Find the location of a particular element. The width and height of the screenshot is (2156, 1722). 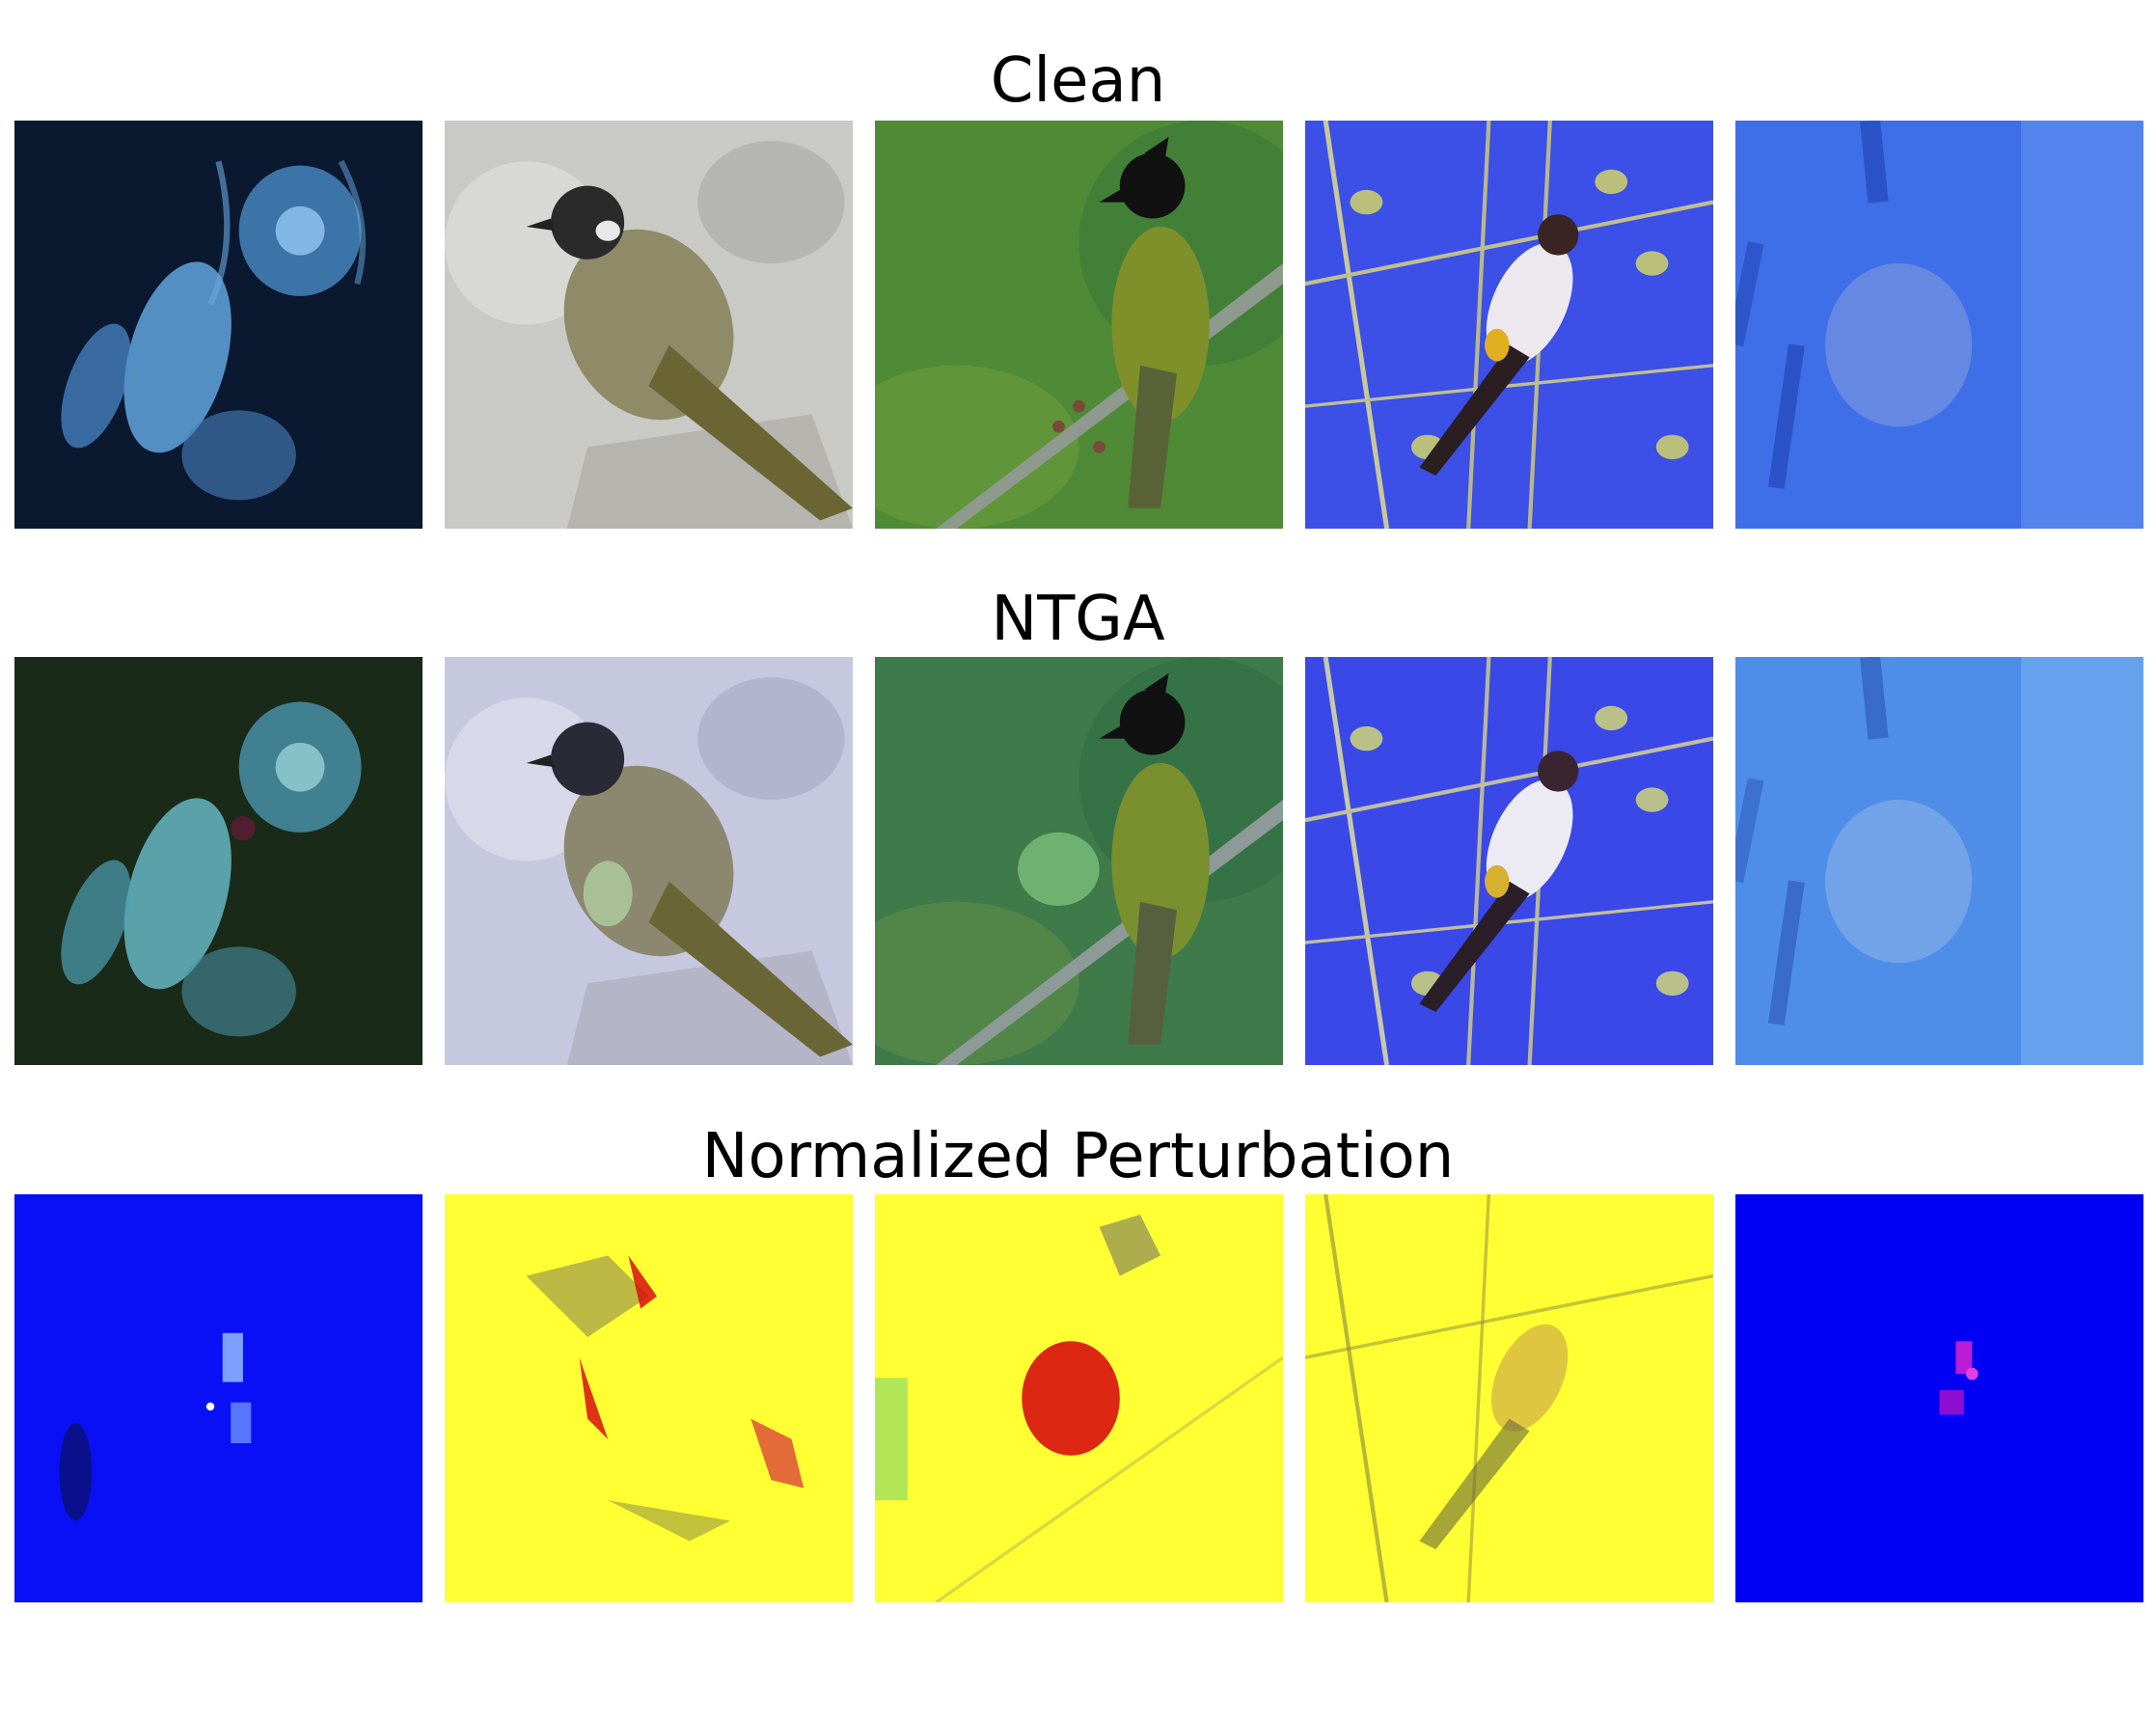

ntga-image-bird-on-rock is located at coordinates (649, 861).